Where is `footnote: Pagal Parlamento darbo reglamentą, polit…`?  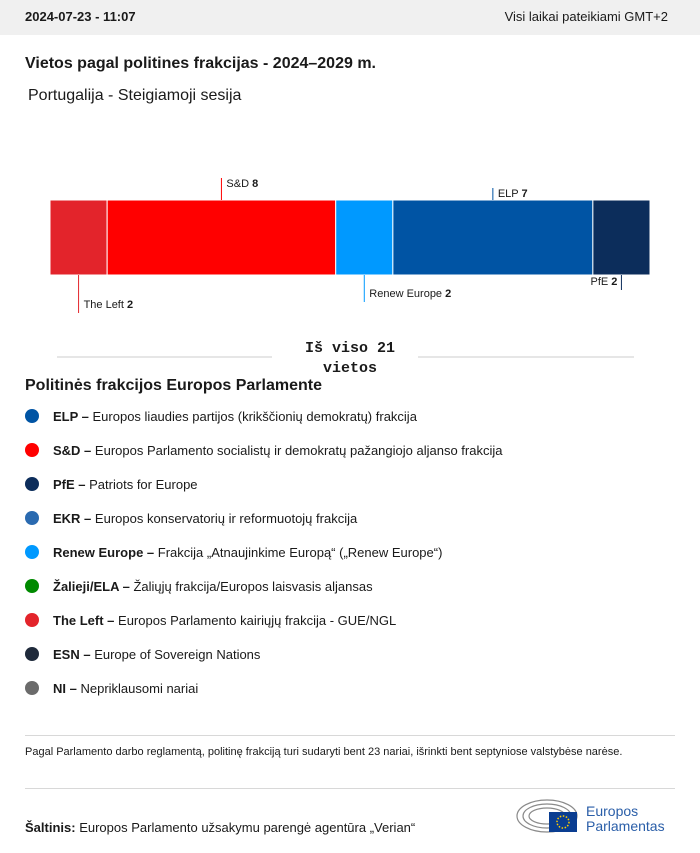
footnote: Pagal Parlamento darbo reglamentą, polit… is located at coordinates (324, 752).